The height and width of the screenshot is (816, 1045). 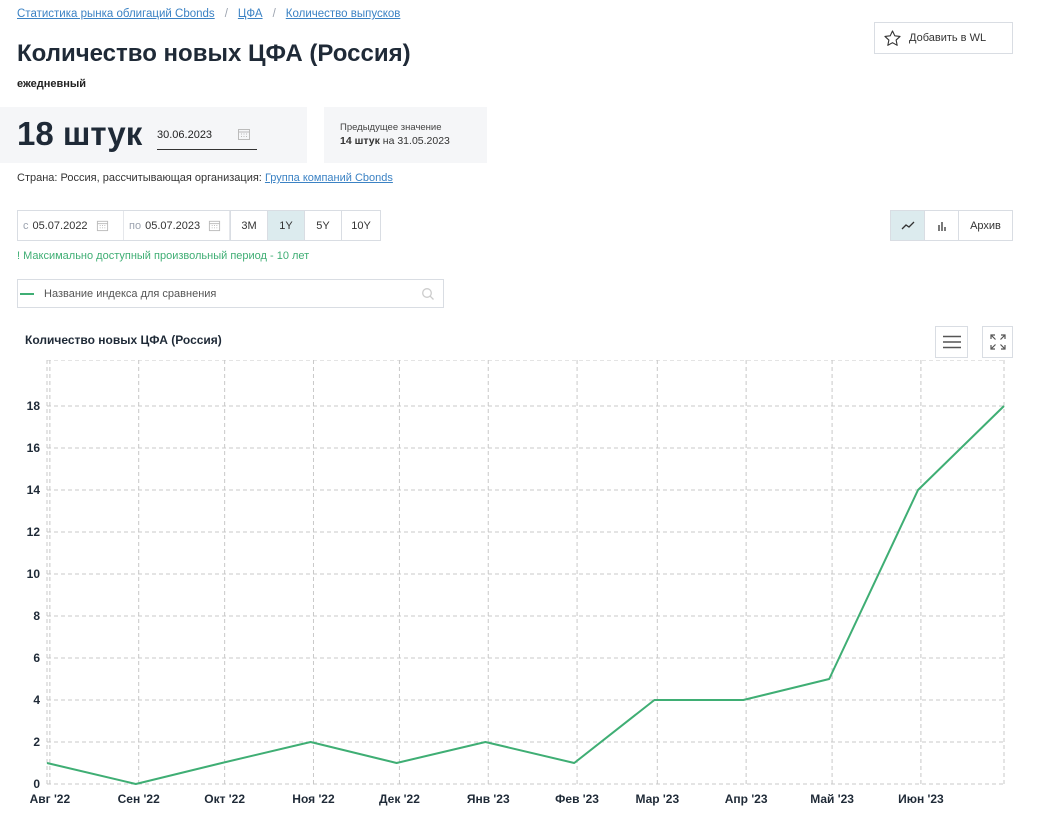 What do you see at coordinates (224, 799) in the screenshot?
I see `x-tick-label: Окт '22` at bounding box center [224, 799].